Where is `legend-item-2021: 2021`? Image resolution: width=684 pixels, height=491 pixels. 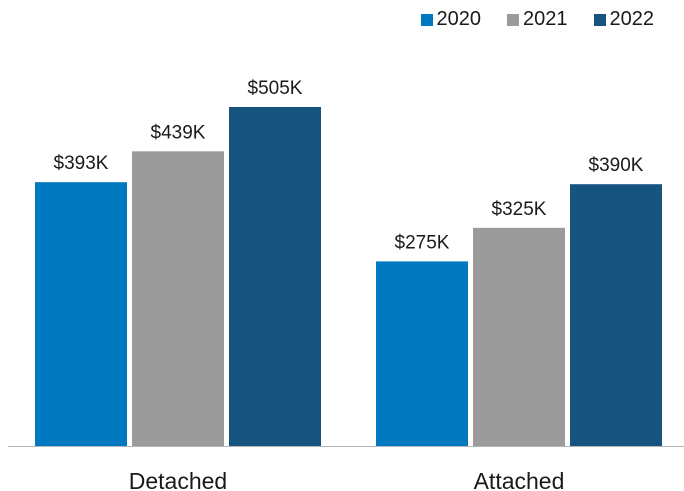 legend-item-2021: 2021 is located at coordinates (537, 19).